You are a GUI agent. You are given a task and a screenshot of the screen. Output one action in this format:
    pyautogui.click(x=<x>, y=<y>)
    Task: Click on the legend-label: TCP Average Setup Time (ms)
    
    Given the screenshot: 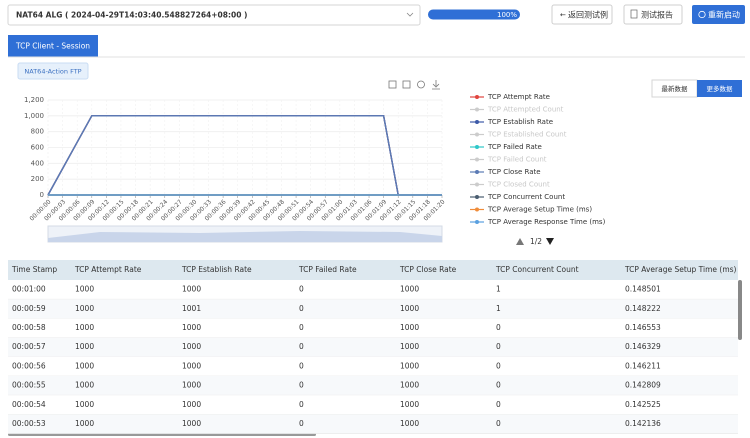 What is the action you would take?
    pyautogui.click(x=539, y=210)
    